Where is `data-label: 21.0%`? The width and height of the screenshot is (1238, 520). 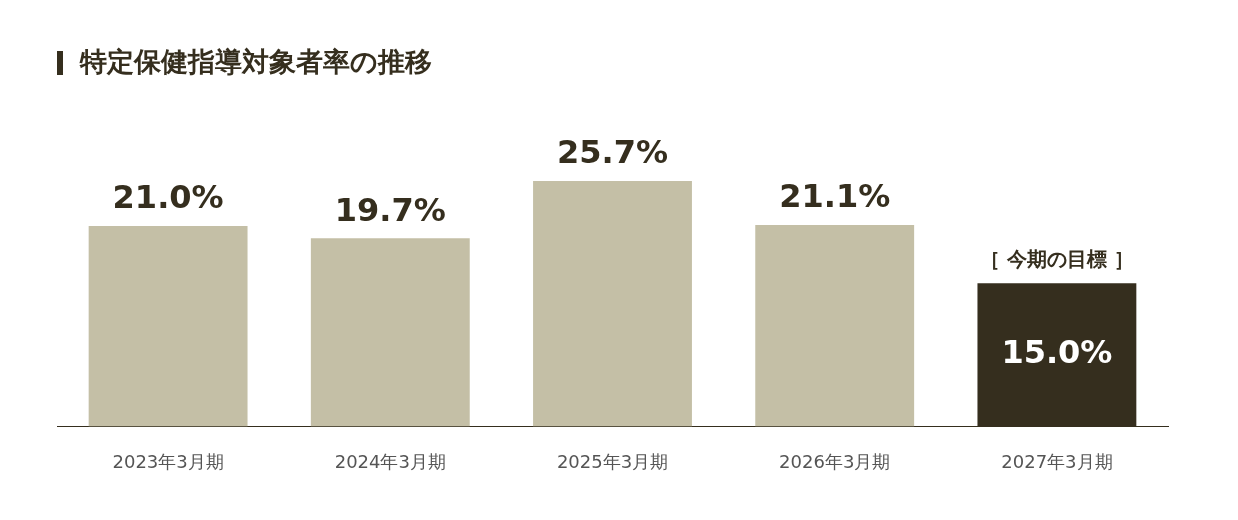 data-label: 21.0% is located at coordinates (168, 197).